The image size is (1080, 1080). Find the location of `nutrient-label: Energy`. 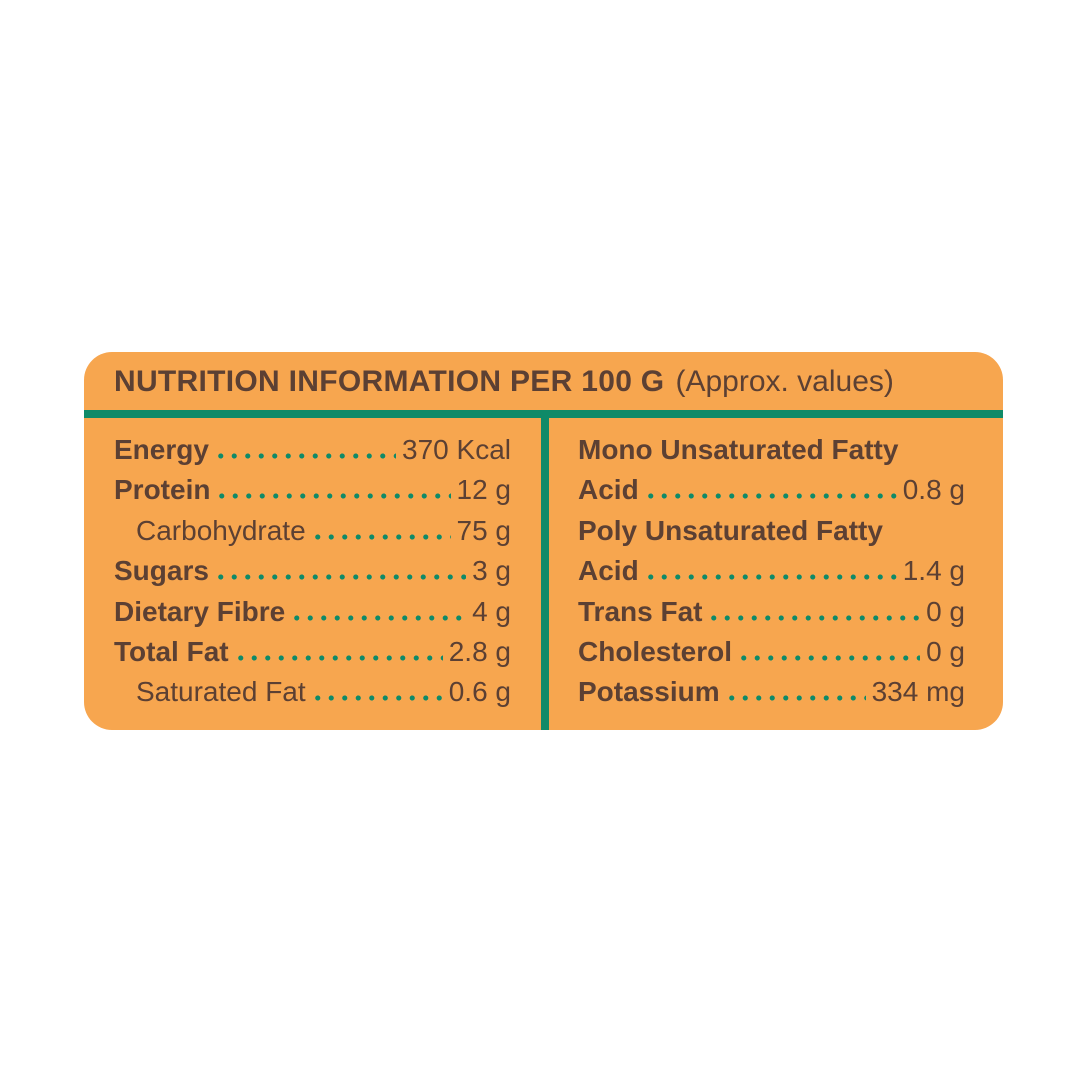

nutrient-label: Energy is located at coordinates (161, 449).